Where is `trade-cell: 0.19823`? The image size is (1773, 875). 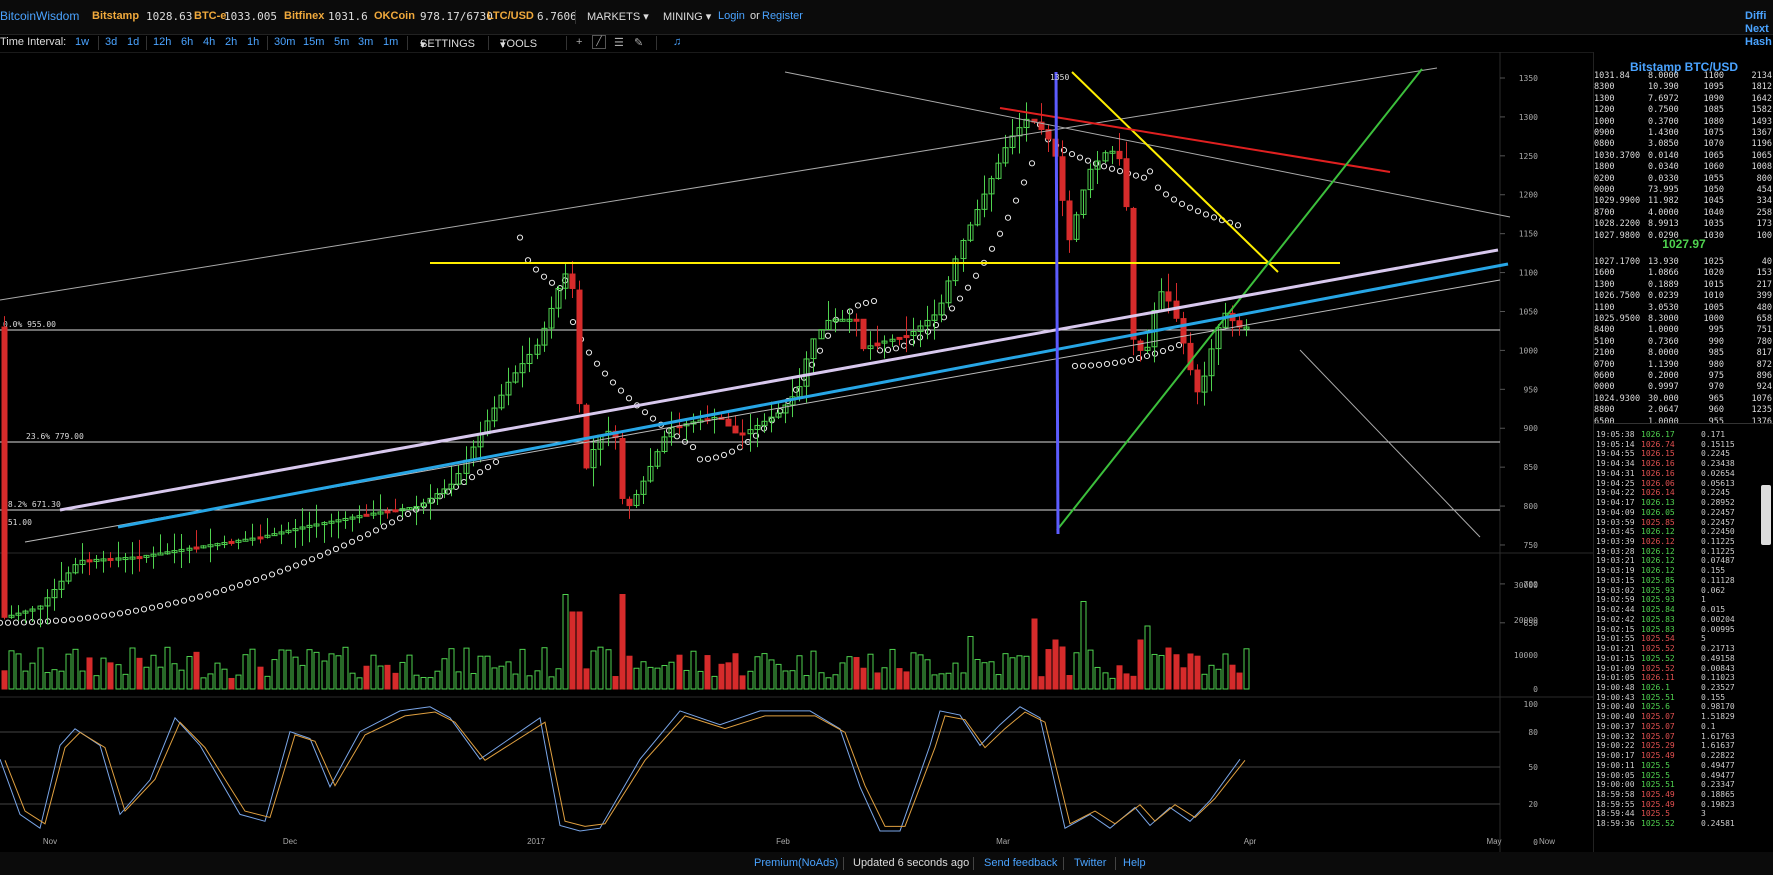 trade-cell: 0.19823 is located at coordinates (1718, 804).